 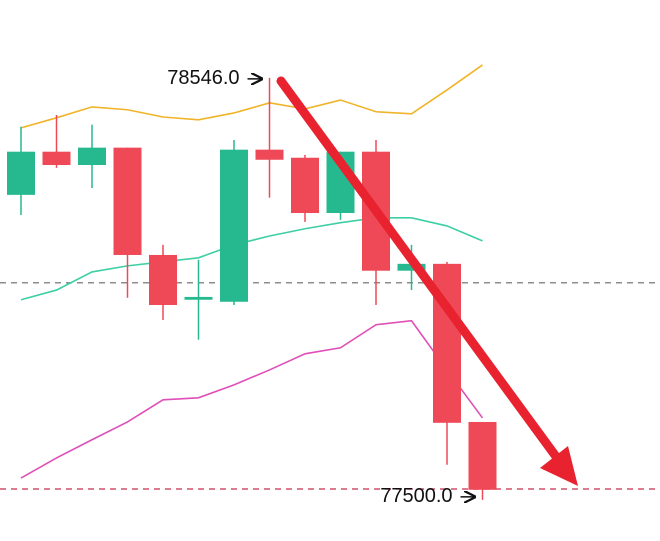 I want to click on price-label: 77500.0, so click(x=416, y=496).